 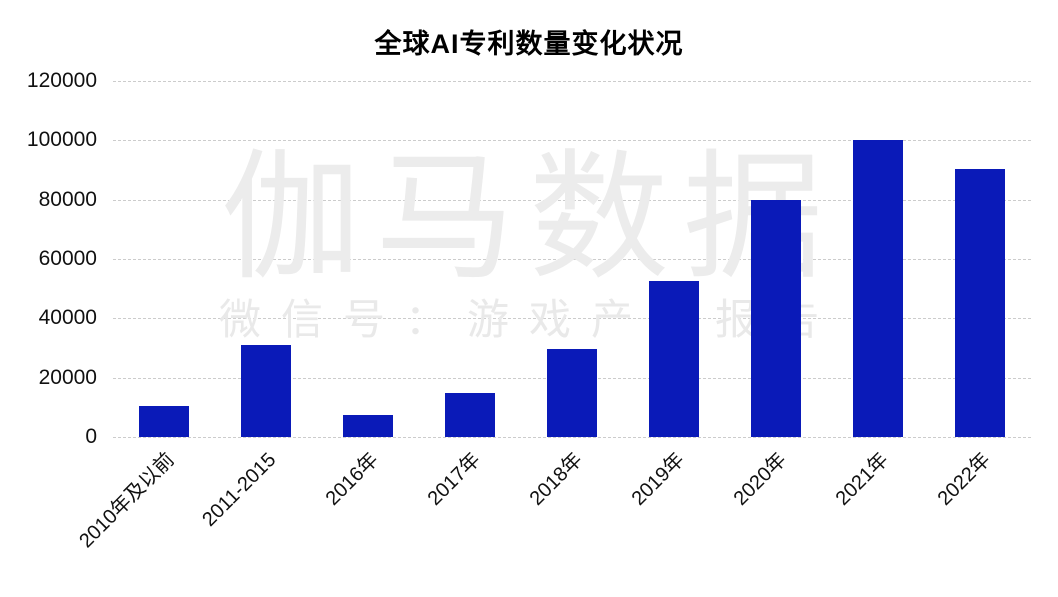 What do you see at coordinates (67, 199) in the screenshot?
I see `y-axis-tick-label: 80000` at bounding box center [67, 199].